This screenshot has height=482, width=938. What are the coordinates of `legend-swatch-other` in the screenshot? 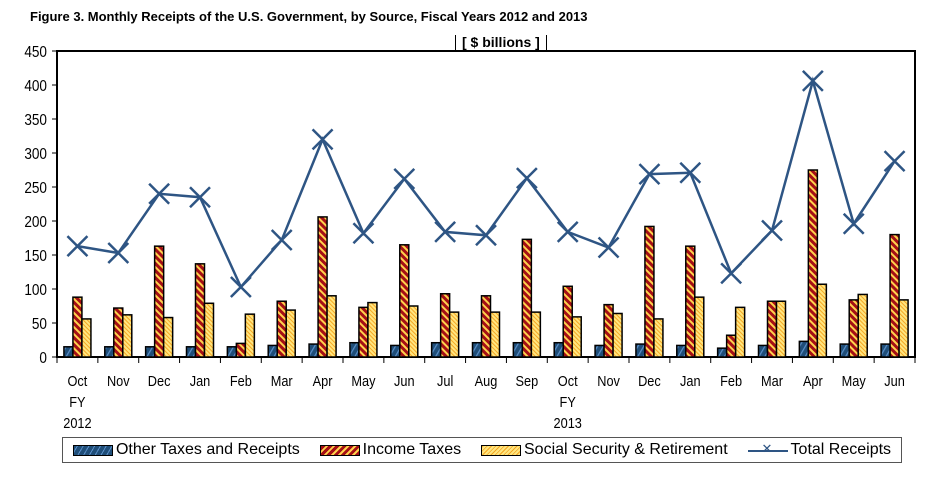 It's located at (92, 450).